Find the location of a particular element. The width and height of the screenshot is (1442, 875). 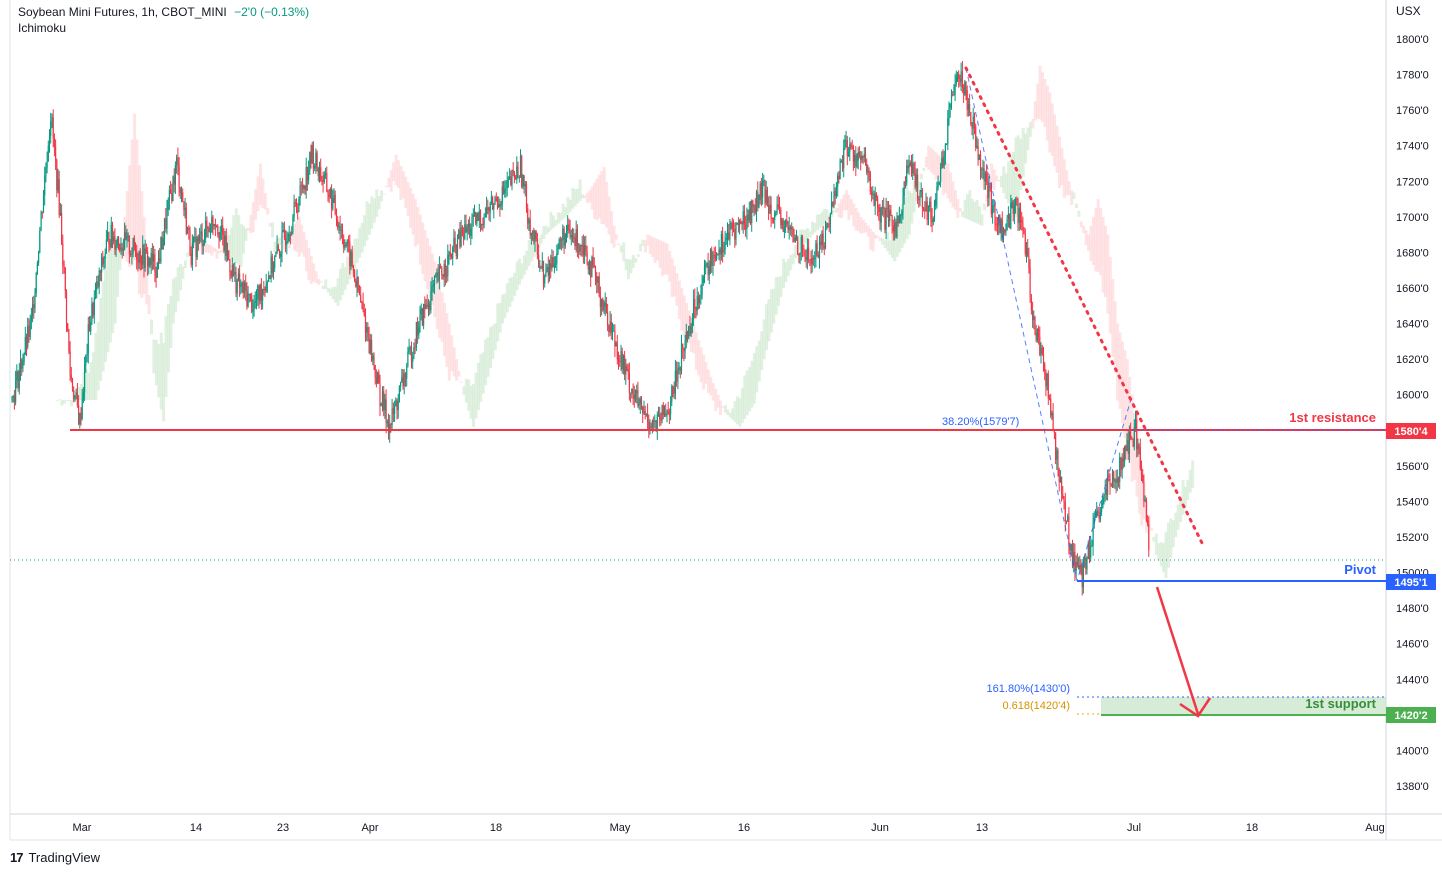

price-tick-label: 1480'0 is located at coordinates (1412, 609).